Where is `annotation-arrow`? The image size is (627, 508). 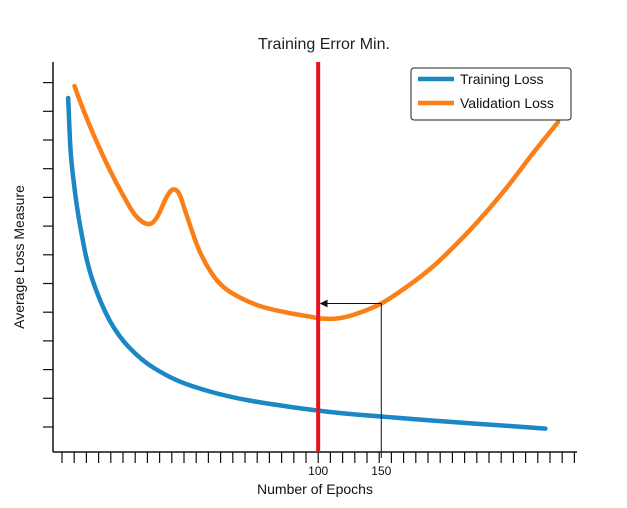 annotation-arrow is located at coordinates (350, 378).